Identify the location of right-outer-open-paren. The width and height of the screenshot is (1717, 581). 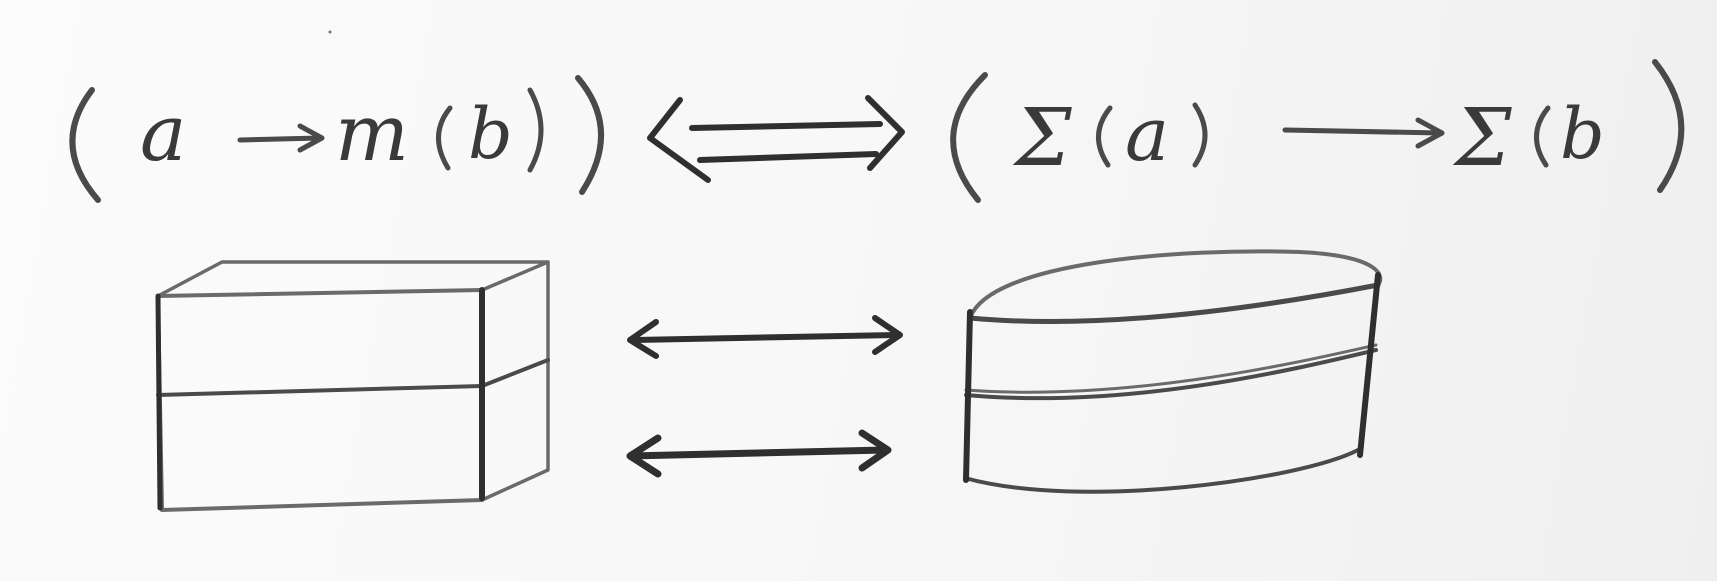
(969, 137).